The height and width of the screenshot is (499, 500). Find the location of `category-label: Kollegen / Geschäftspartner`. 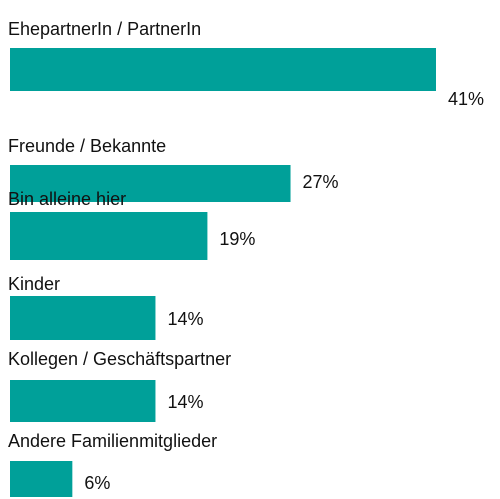

category-label: Kollegen / Geschäftspartner is located at coordinates (119, 359).